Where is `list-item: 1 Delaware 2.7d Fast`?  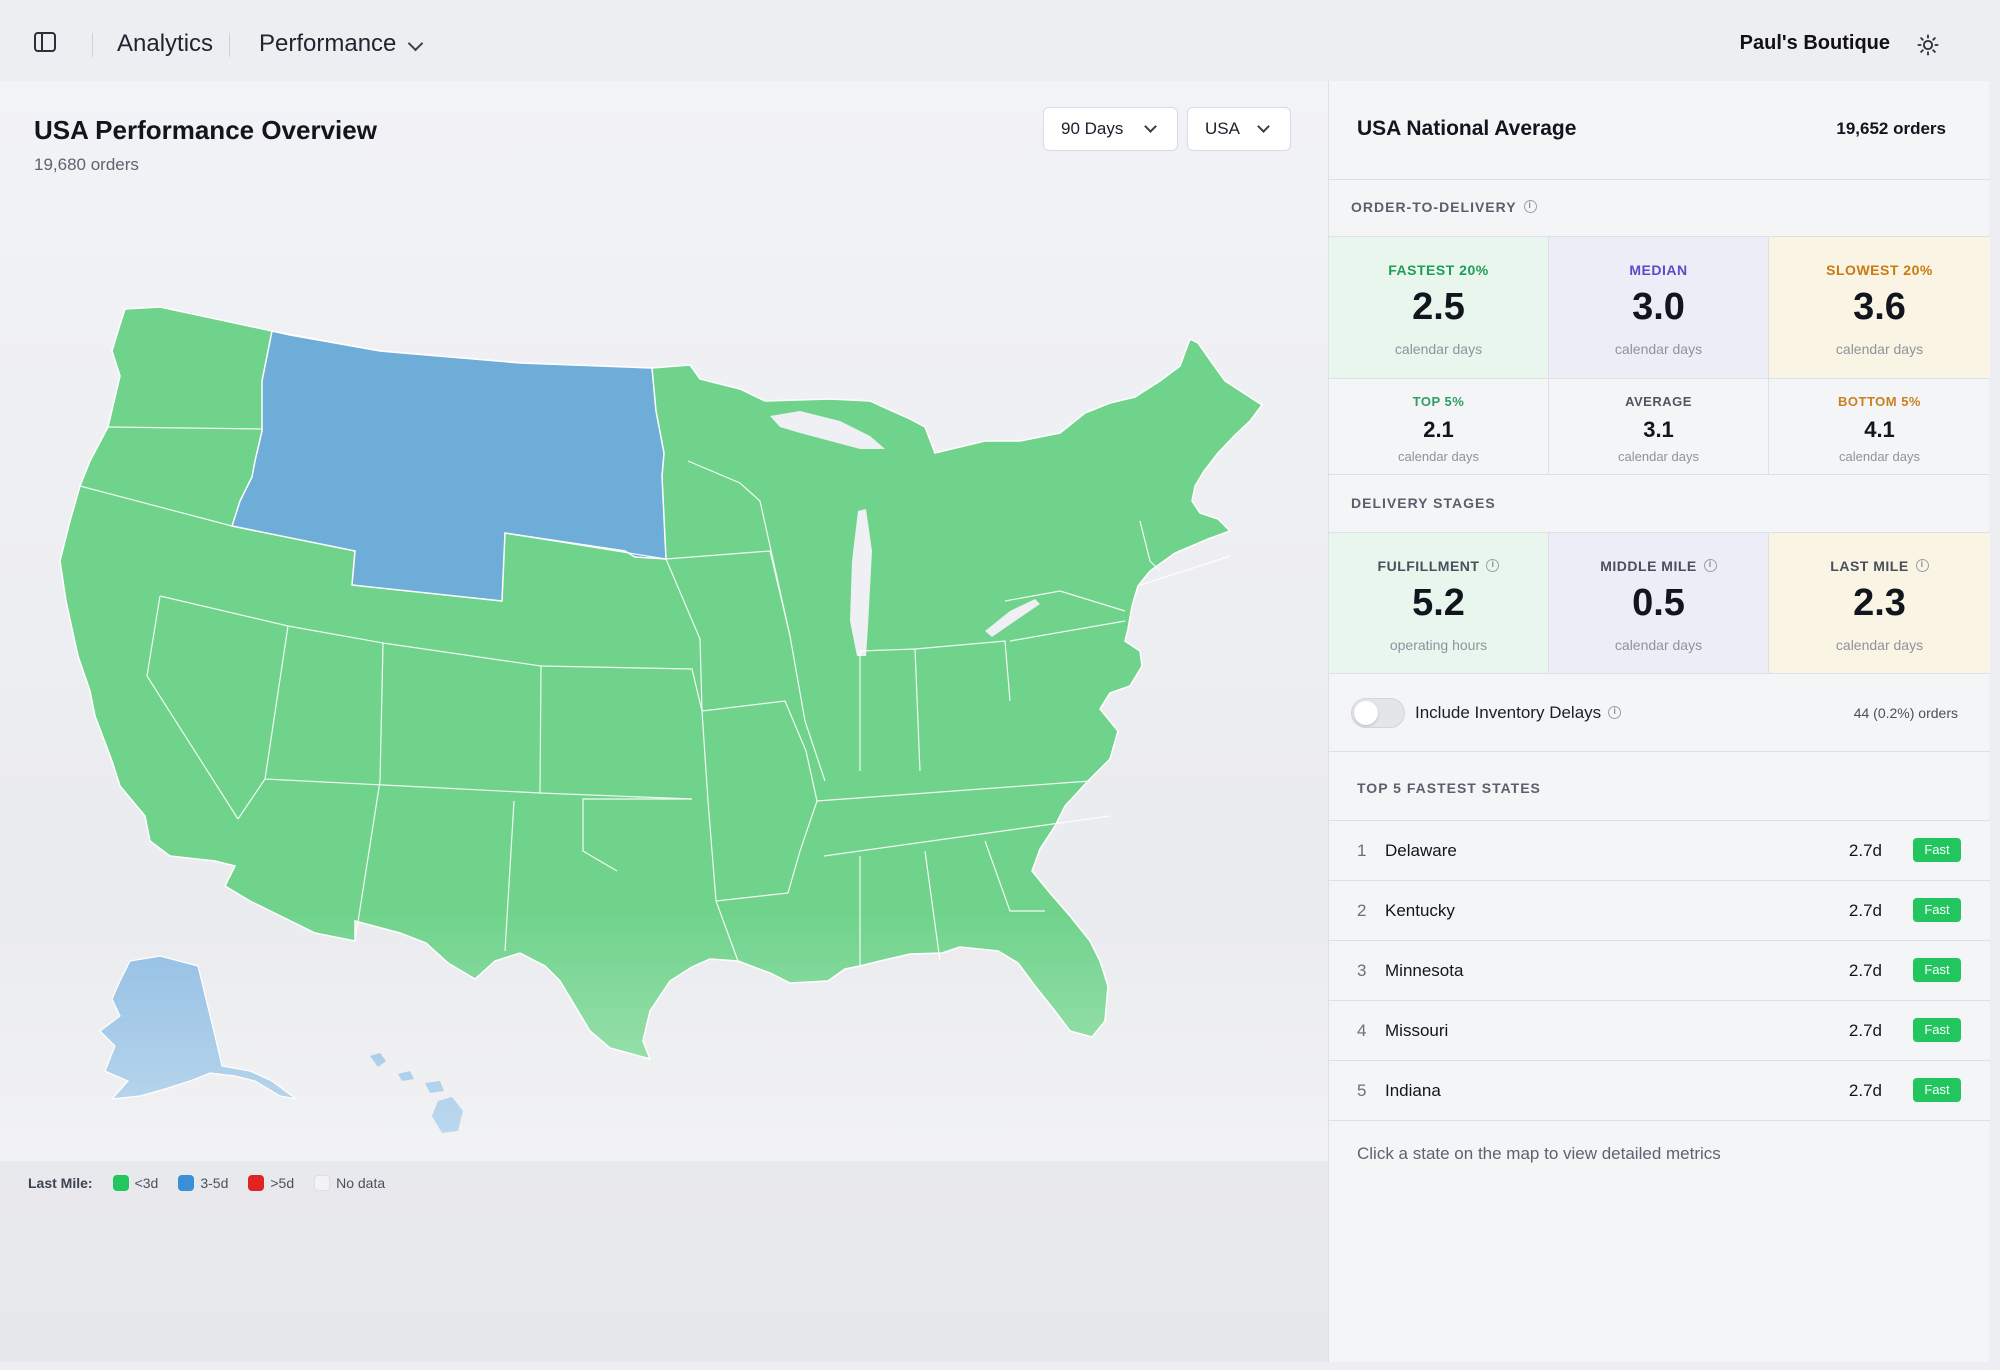
list-item: 1 Delaware 2.7d Fast is located at coordinates (1659, 851).